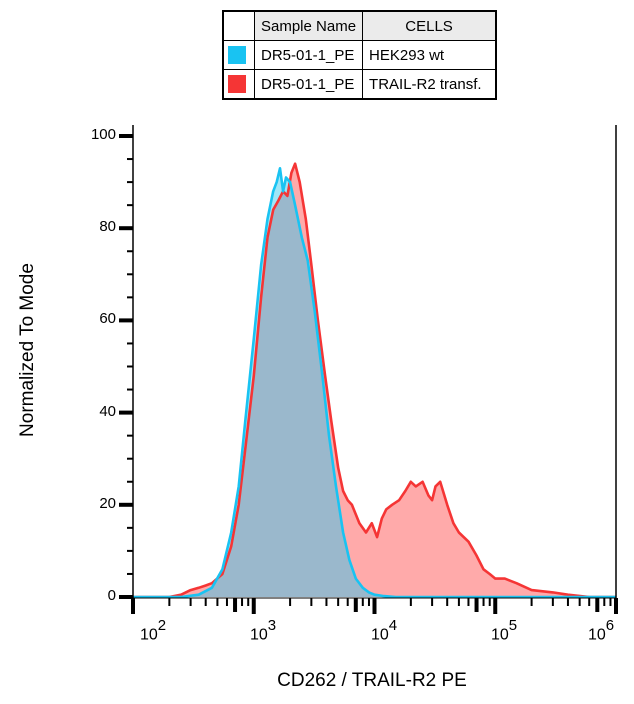  I want to click on x-tick-label: 10³, so click(263, 630).